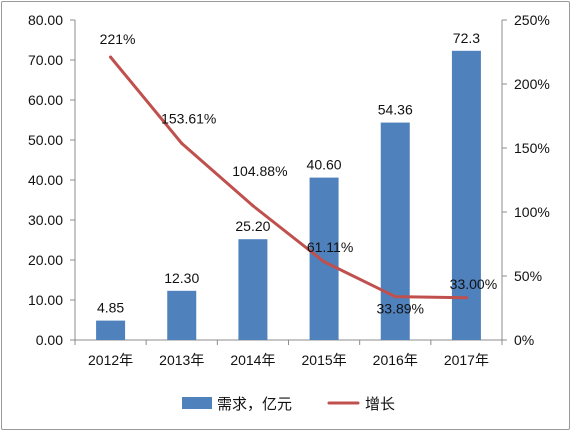  What do you see at coordinates (395, 110) in the screenshot?
I see `bar-data-label: 54.36` at bounding box center [395, 110].